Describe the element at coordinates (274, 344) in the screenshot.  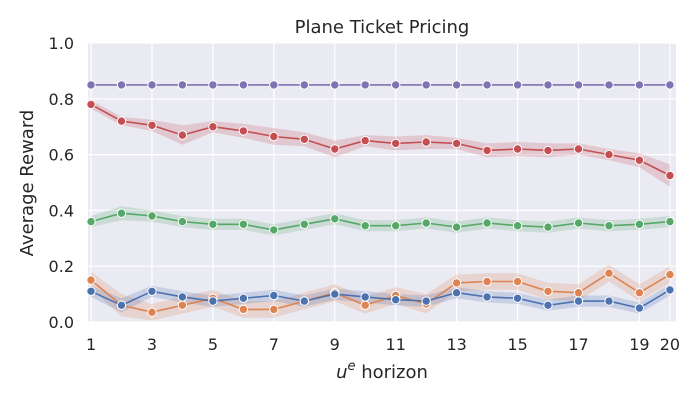
I see `x-tick-label: 7` at that location.